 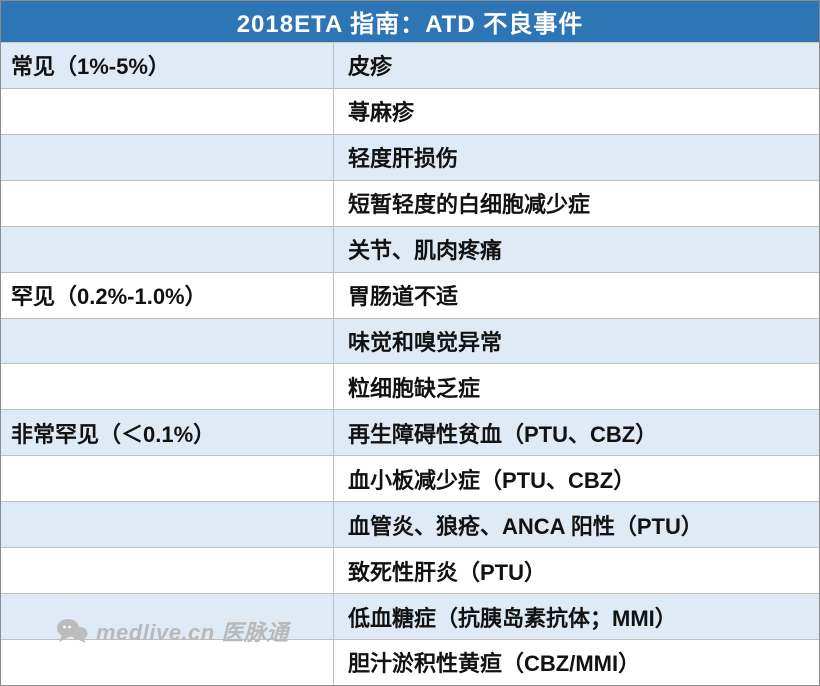 I want to click on adverse-event-cell: 低血糖症（抗胰岛素抗体；MMI）, so click(x=512, y=618).